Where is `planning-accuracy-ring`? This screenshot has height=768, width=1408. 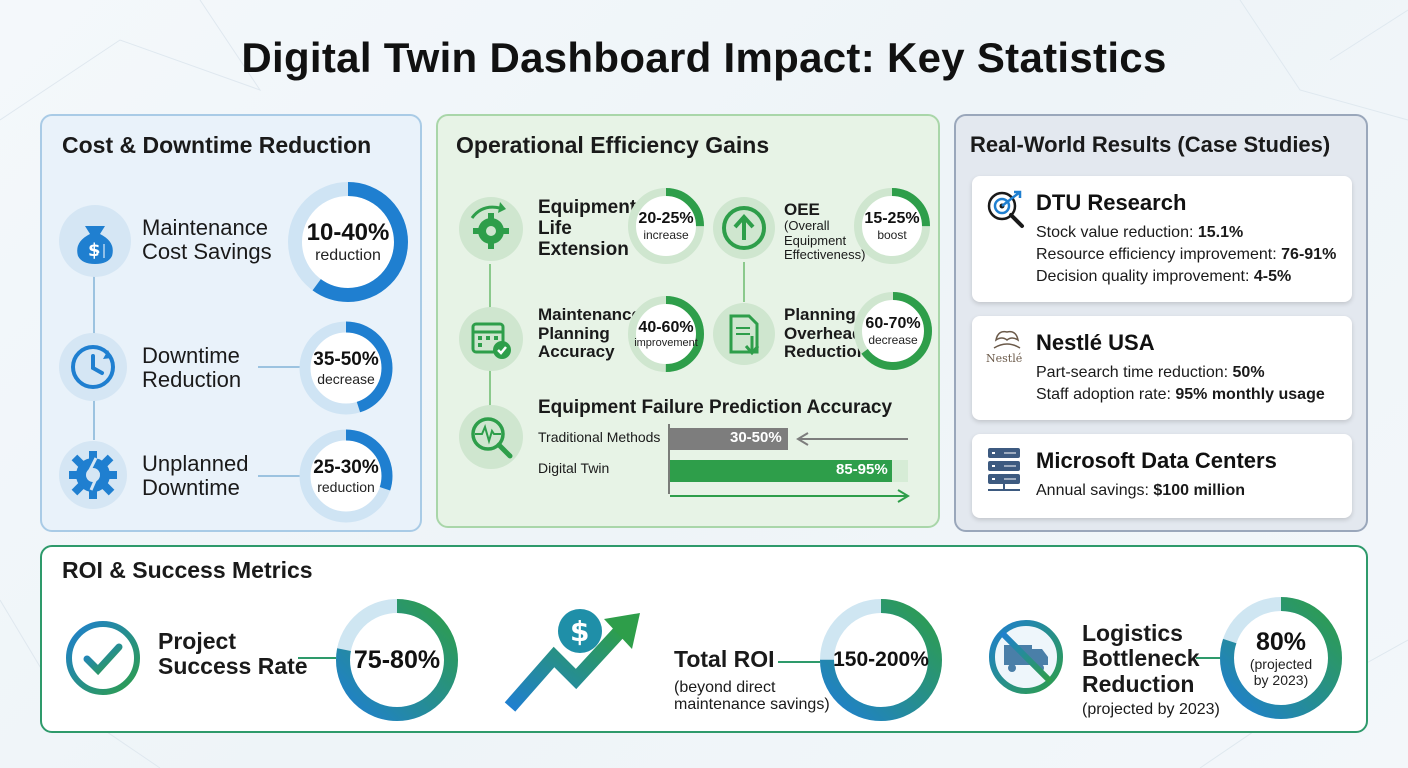 planning-accuracy-ring is located at coordinates (666, 334).